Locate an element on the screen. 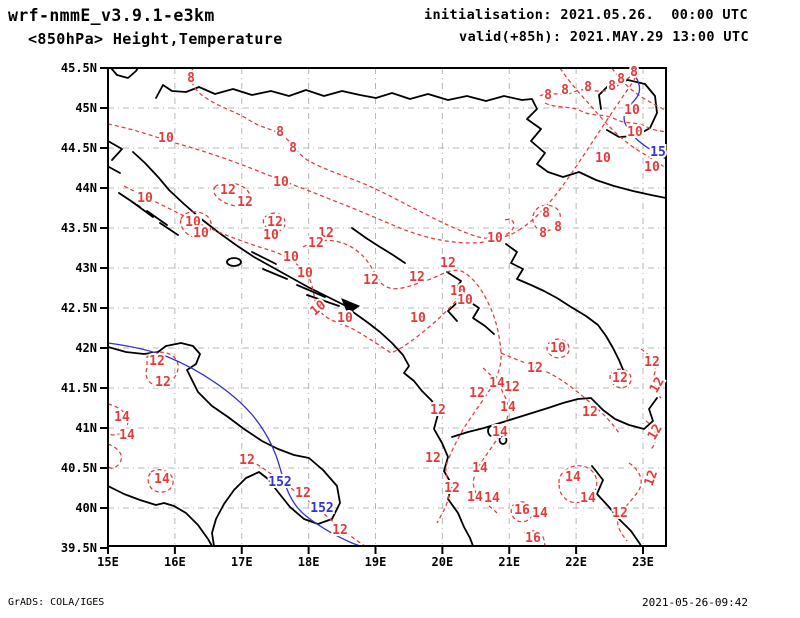  border-inland-knot is located at coordinates (470, 303).